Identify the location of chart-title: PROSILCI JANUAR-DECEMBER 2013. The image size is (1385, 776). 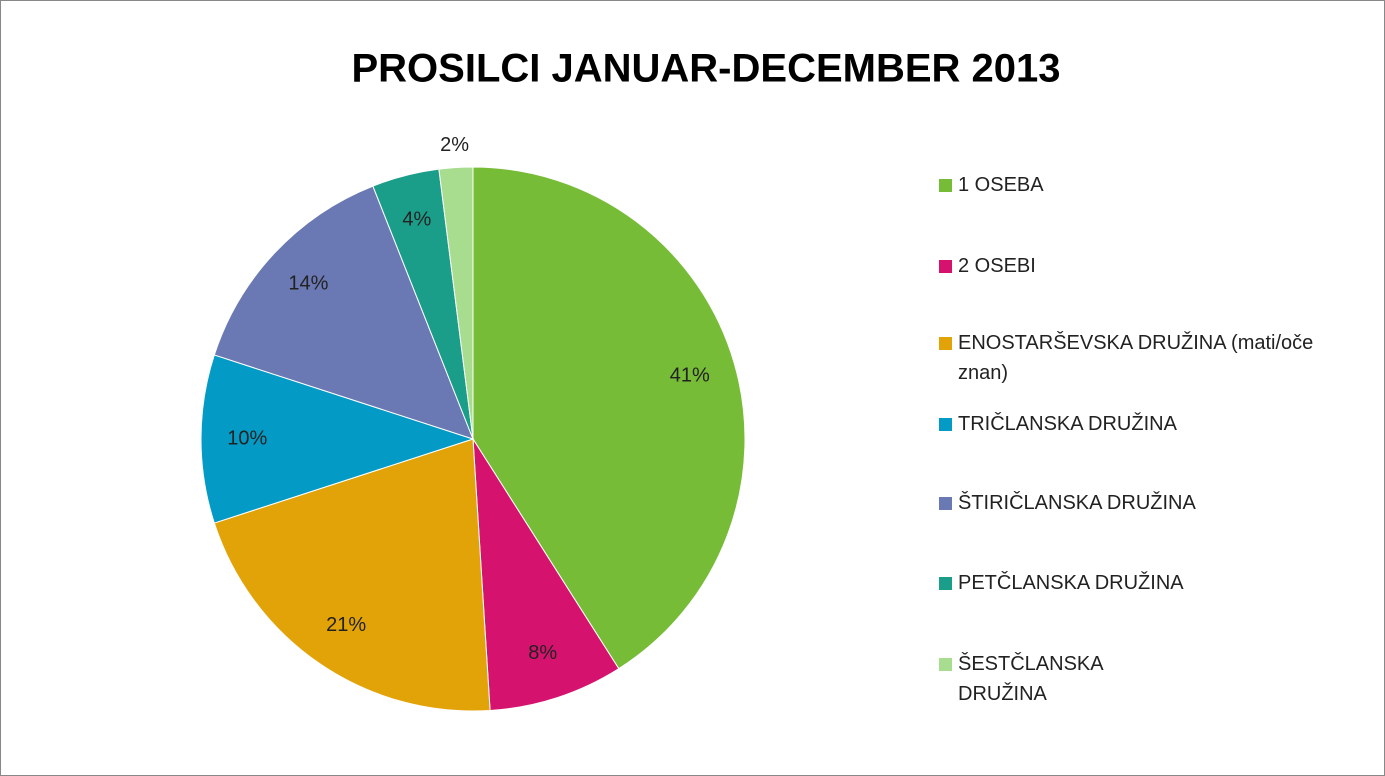
(705, 69).